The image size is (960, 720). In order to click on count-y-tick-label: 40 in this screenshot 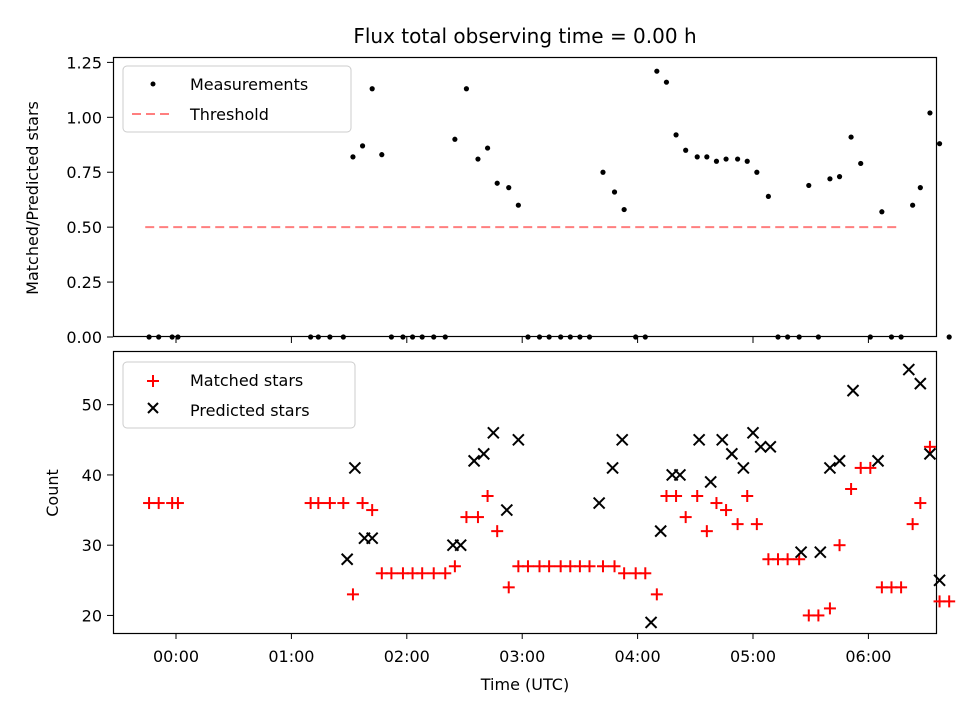, I will do `click(92, 475)`.